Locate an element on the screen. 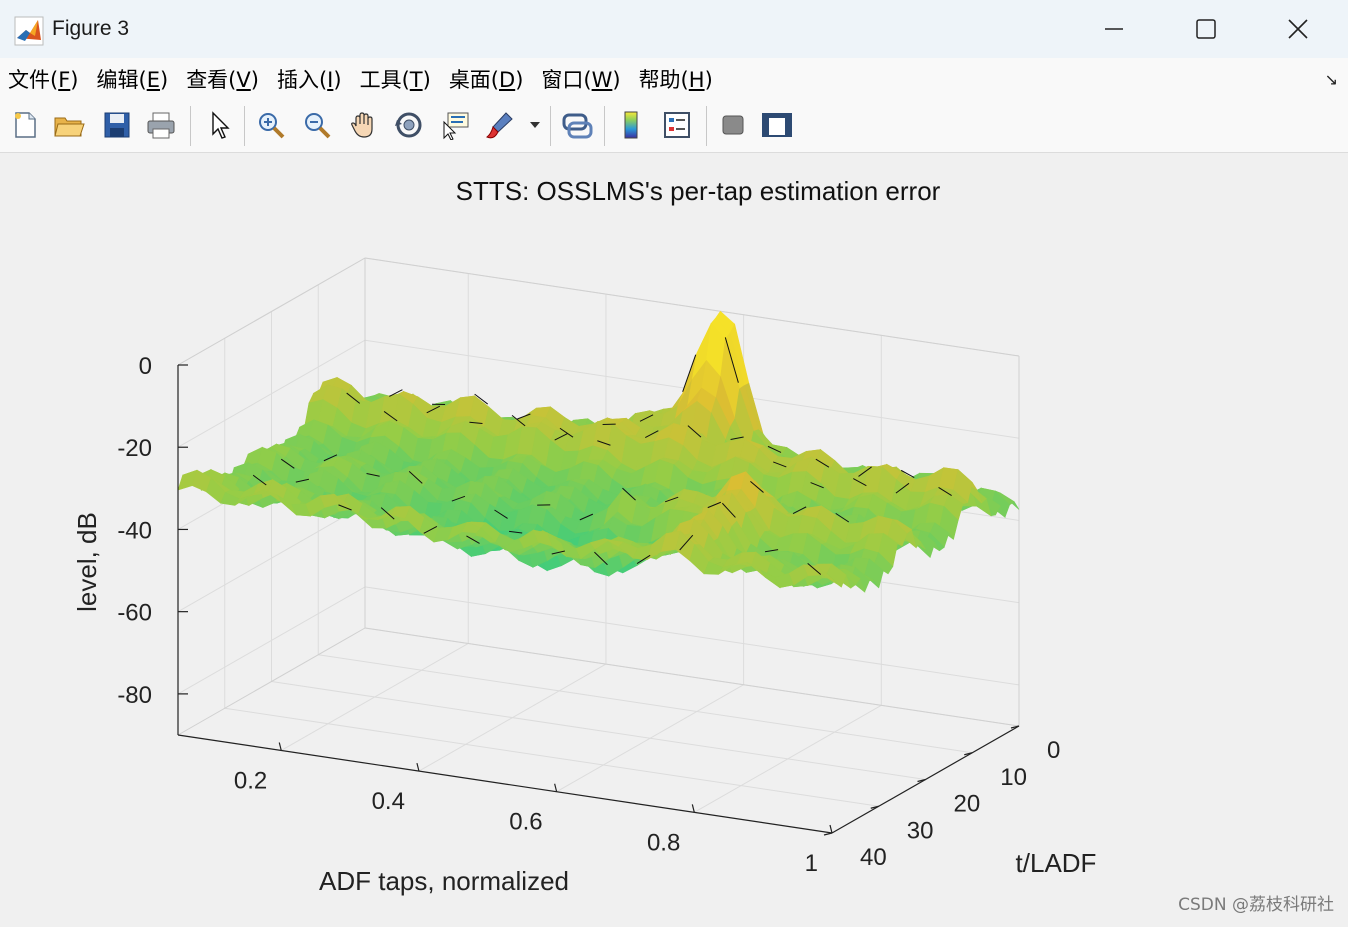 The width and height of the screenshot is (1348, 927). z-tick-label: -80 is located at coordinates (134, 695).